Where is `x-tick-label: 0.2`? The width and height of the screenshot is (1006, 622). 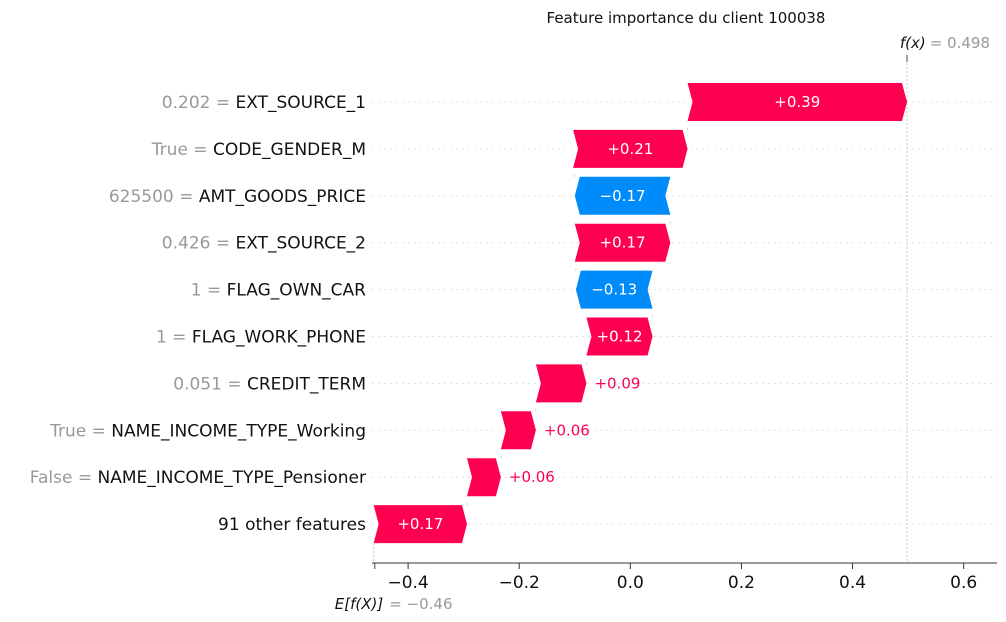 x-tick-label: 0.2 is located at coordinates (741, 583).